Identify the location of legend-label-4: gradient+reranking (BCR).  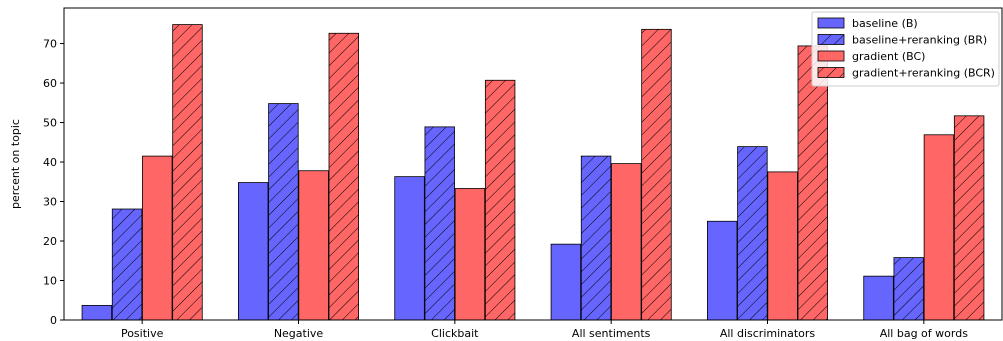
(923, 73).